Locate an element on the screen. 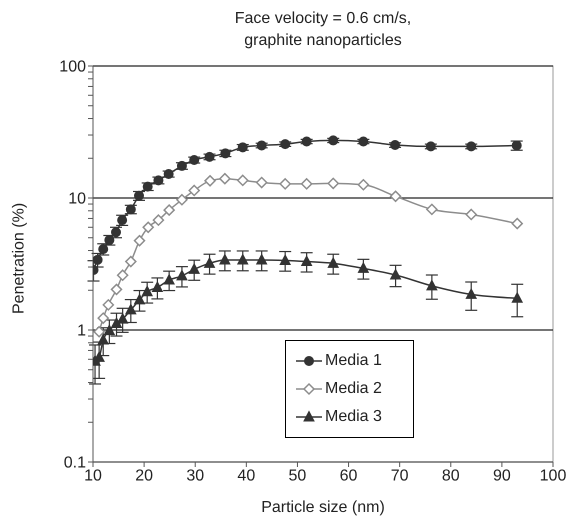 The height and width of the screenshot is (528, 575). legend-label: Media 3 is located at coordinates (353, 417).